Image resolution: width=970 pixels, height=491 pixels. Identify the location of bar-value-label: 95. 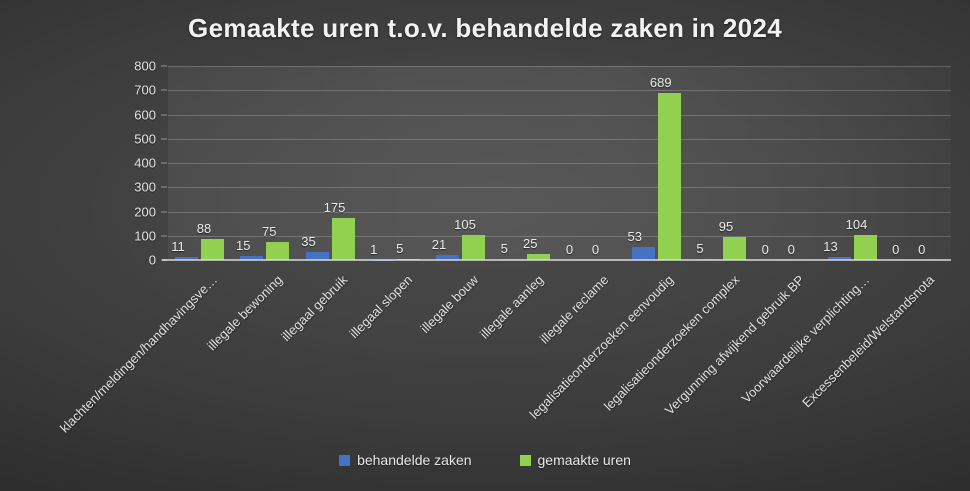
(726, 226).